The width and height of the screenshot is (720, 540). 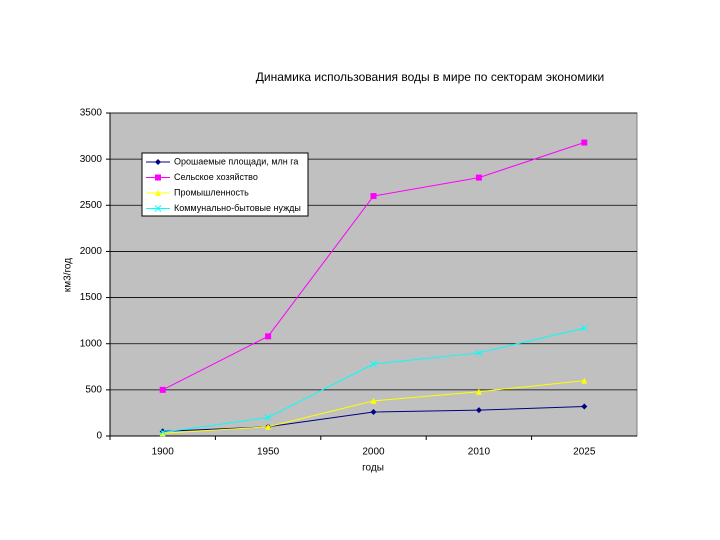 What do you see at coordinates (225, 184) in the screenshot?
I see `legend-box` at bounding box center [225, 184].